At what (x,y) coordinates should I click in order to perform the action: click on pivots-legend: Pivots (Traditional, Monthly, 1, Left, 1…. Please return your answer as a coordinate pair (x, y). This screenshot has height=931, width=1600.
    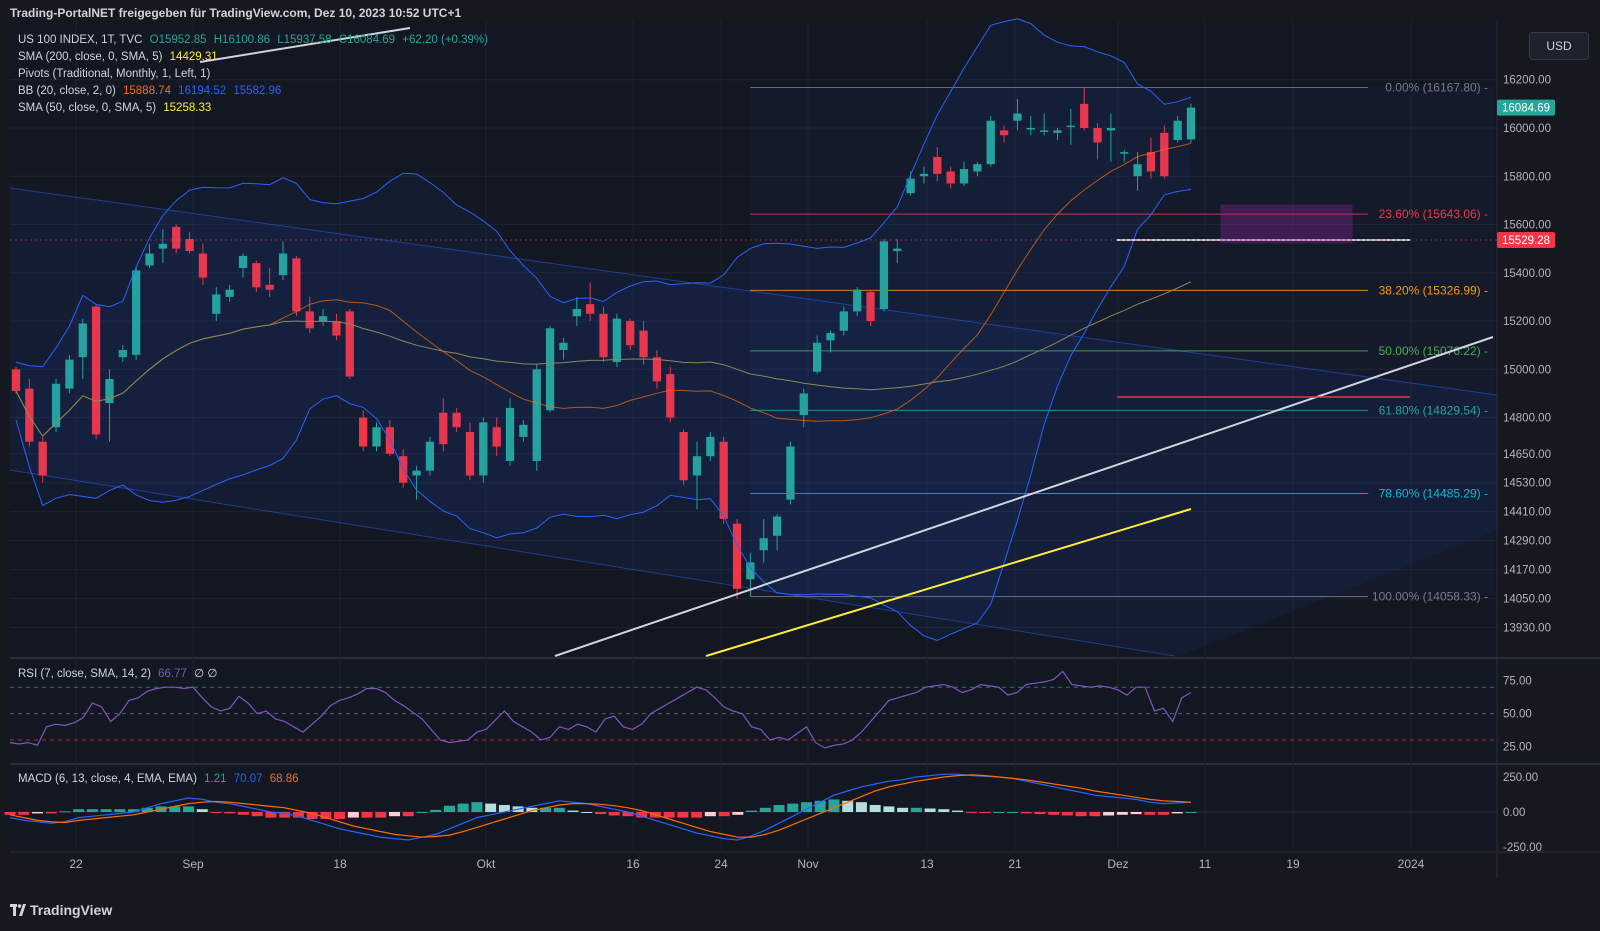
    Looking at the image, I should click on (116, 74).